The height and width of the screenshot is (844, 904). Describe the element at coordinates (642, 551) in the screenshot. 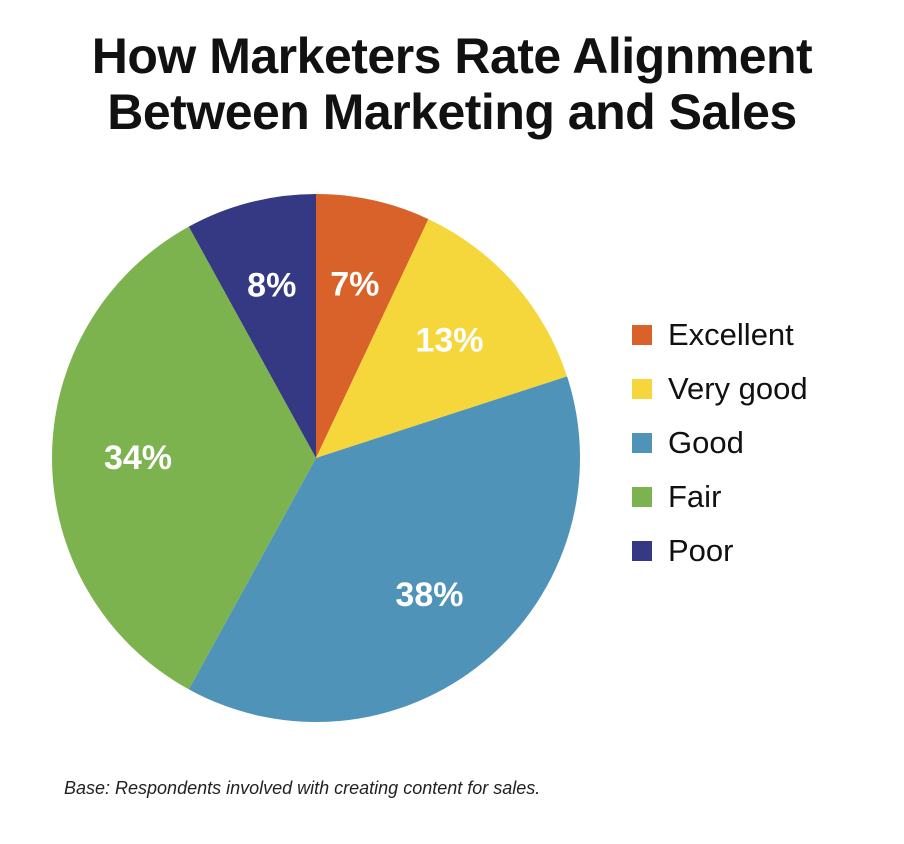

I see `legend-swatch-poor` at that location.